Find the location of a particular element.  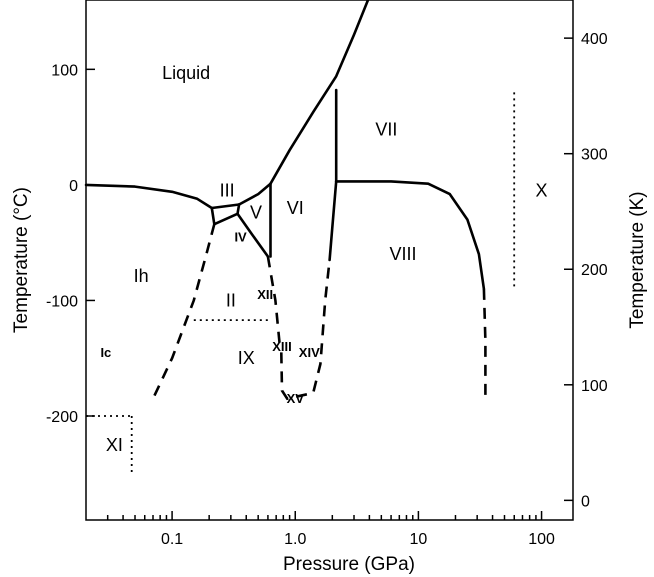

x-tick-label: 10 is located at coordinates (419, 539).